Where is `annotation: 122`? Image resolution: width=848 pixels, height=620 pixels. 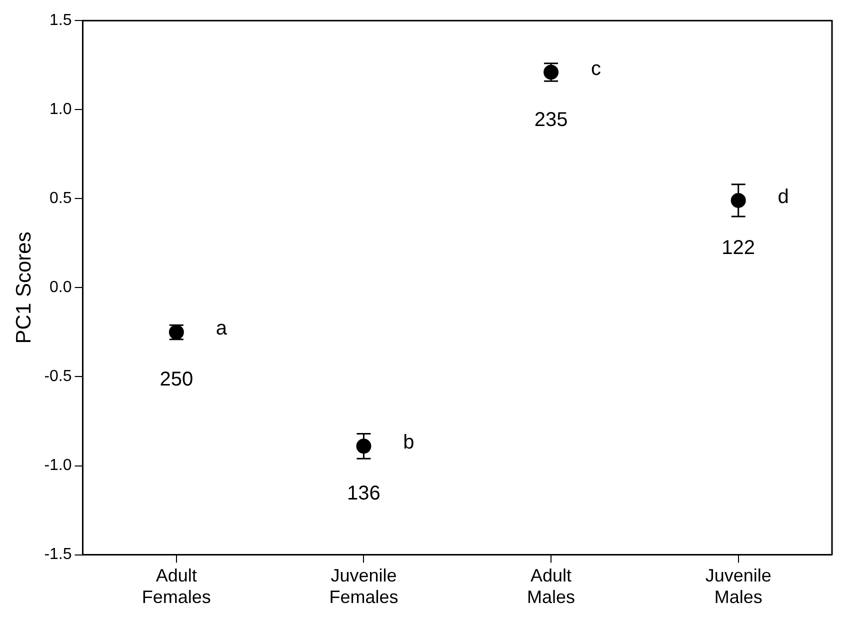
annotation: 122 is located at coordinates (739, 247).